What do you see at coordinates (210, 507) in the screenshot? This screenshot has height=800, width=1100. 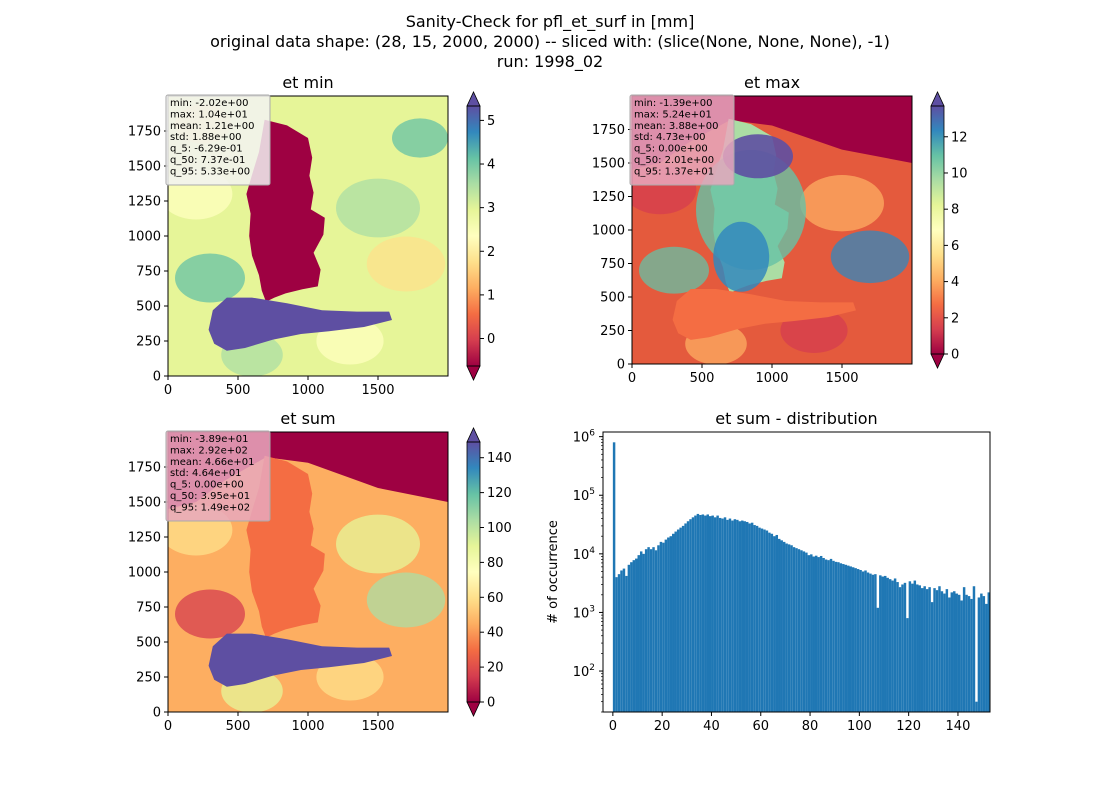 I see `stats-line: q_95: 1.49e+02` at bounding box center [210, 507].